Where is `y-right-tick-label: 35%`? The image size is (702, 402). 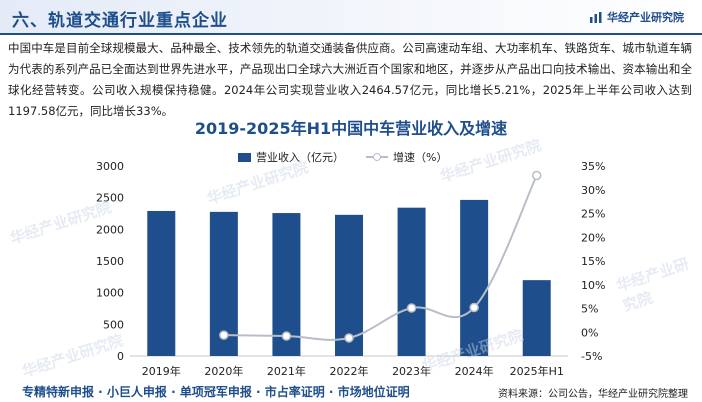 y-right-tick-label: 35% is located at coordinates (593, 166).